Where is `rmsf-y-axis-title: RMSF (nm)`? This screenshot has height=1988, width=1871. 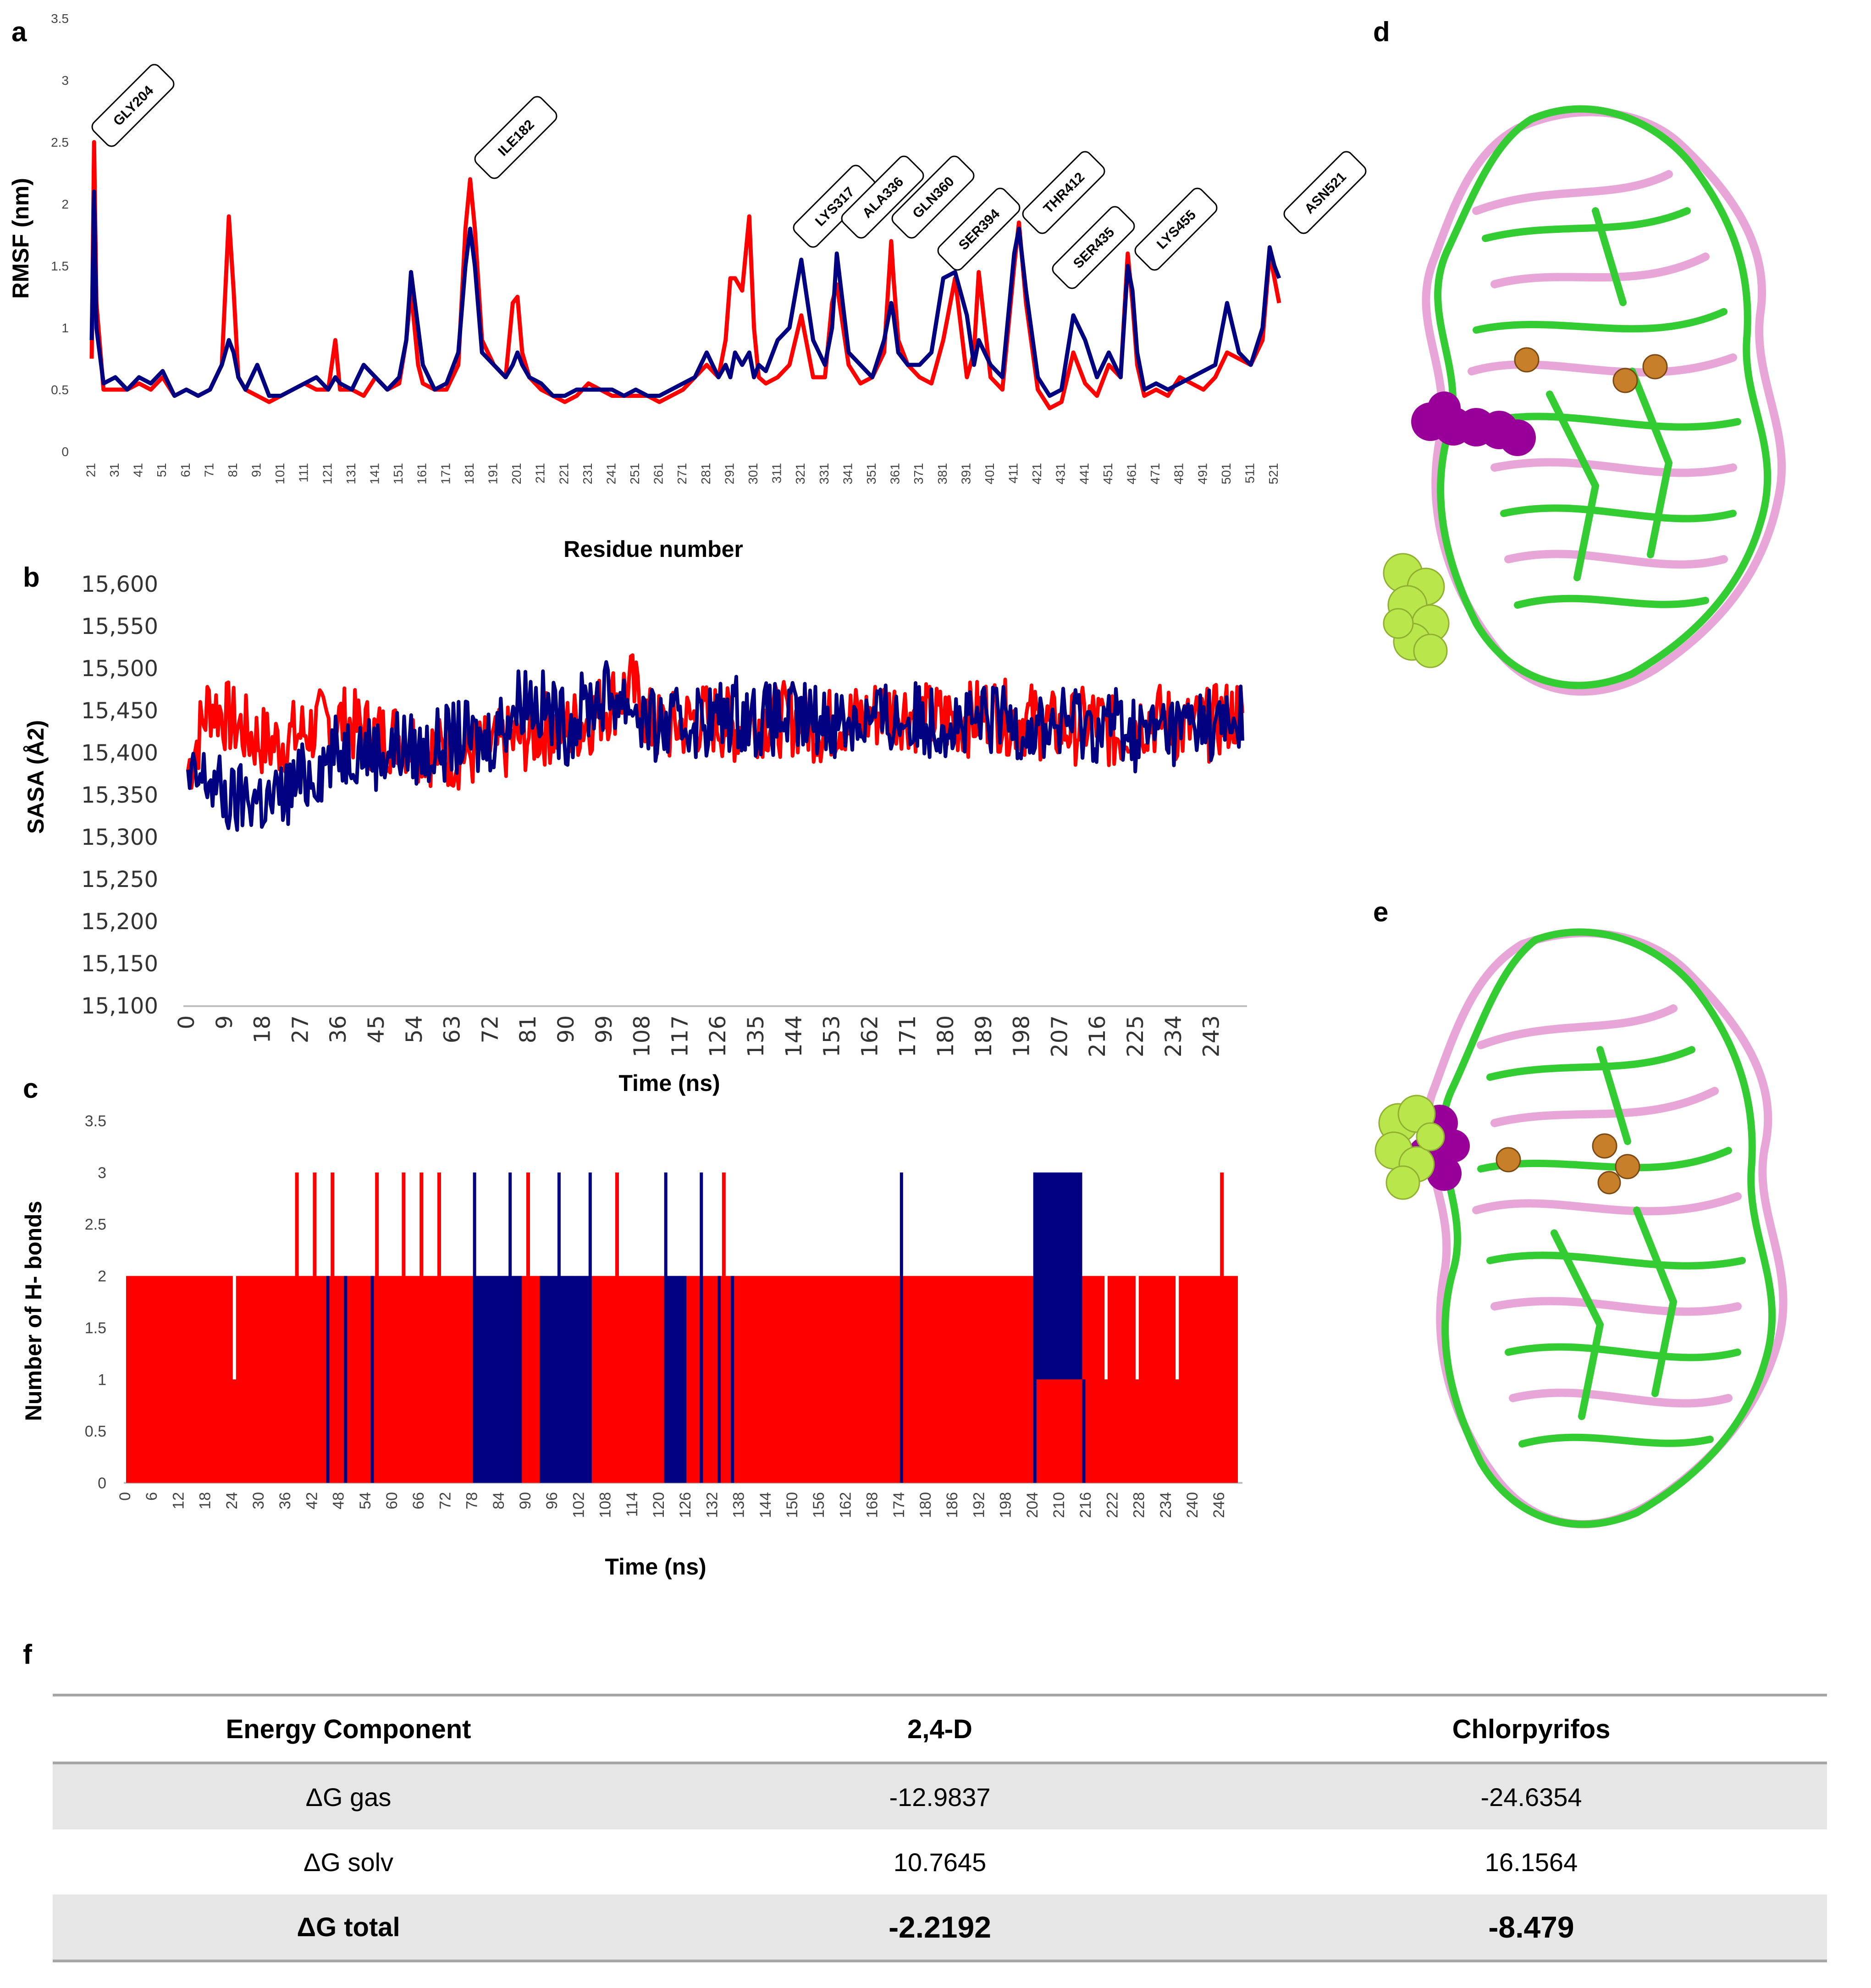 rmsf-y-axis-title: RMSF (nm) is located at coordinates (20, 238).